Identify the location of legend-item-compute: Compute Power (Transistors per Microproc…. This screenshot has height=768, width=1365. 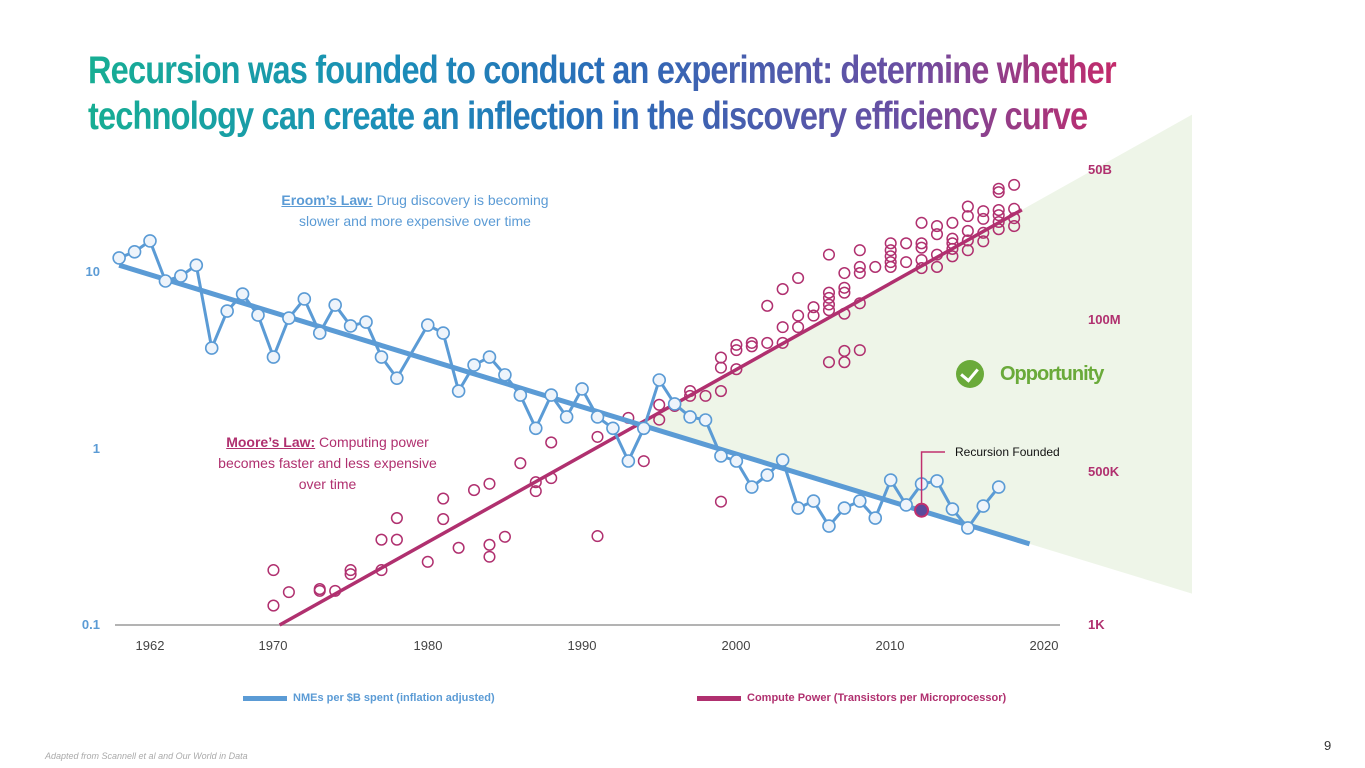
(851, 698).